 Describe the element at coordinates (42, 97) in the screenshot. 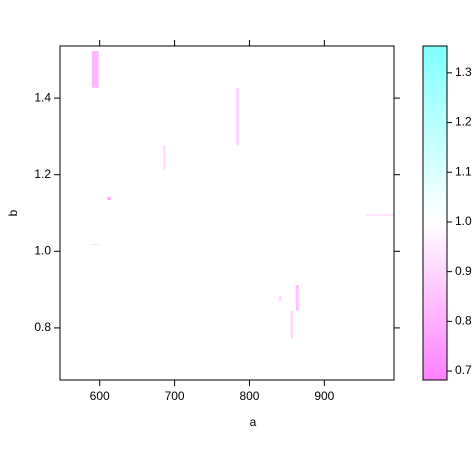

I see `y-tick-label: 1.4` at that location.